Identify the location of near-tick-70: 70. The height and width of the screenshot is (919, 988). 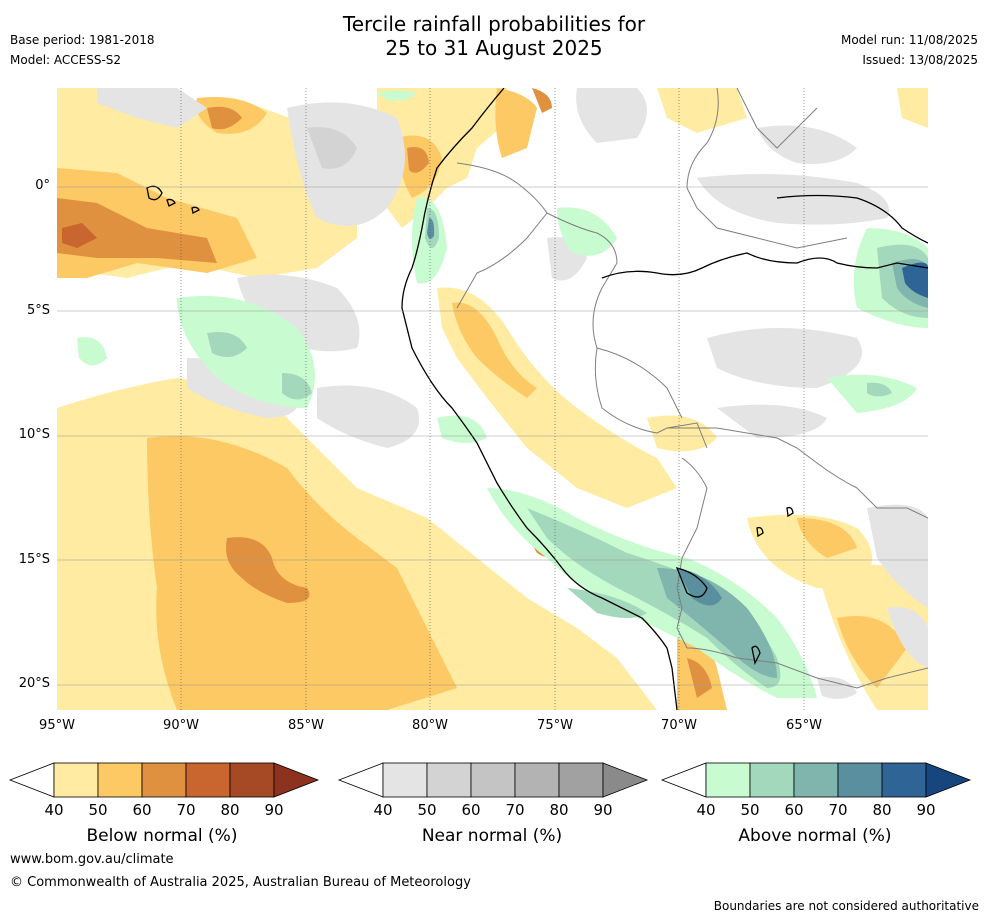
(515, 810).